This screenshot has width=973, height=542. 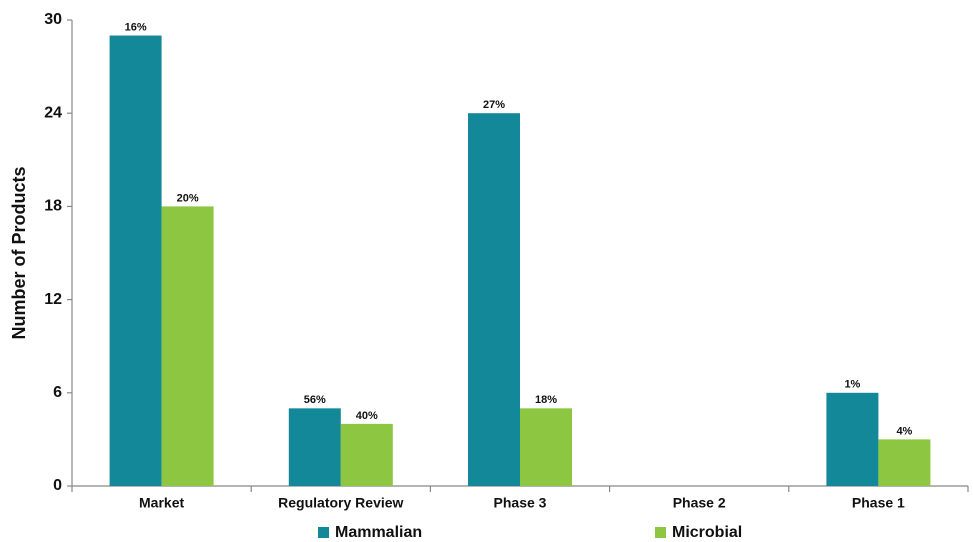 What do you see at coordinates (852, 385) in the screenshot?
I see `data-label: 1%` at bounding box center [852, 385].